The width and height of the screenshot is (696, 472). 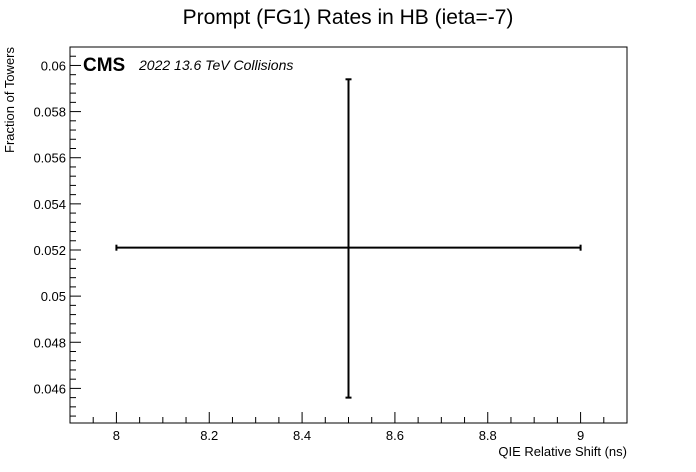 What do you see at coordinates (348, 17) in the screenshot?
I see `chart-title: Prompt (FG1) Rates in HB (ieta=-7)` at bounding box center [348, 17].